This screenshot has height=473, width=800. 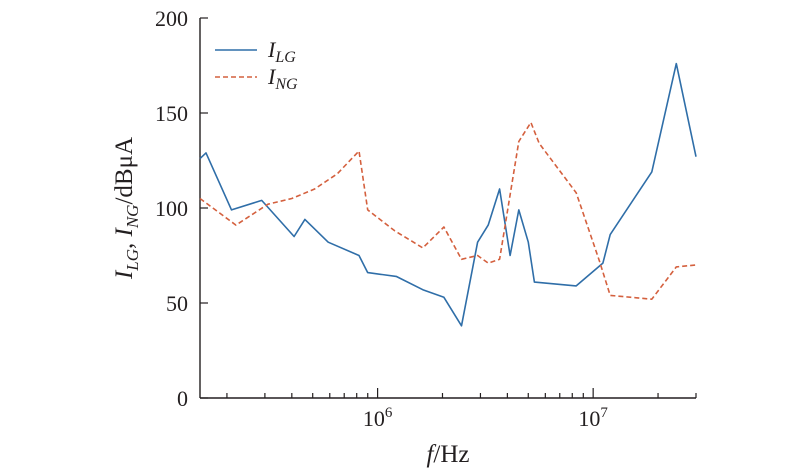 What do you see at coordinates (593, 418) in the screenshot?
I see `x-tick-label: 10⁷` at bounding box center [593, 418].